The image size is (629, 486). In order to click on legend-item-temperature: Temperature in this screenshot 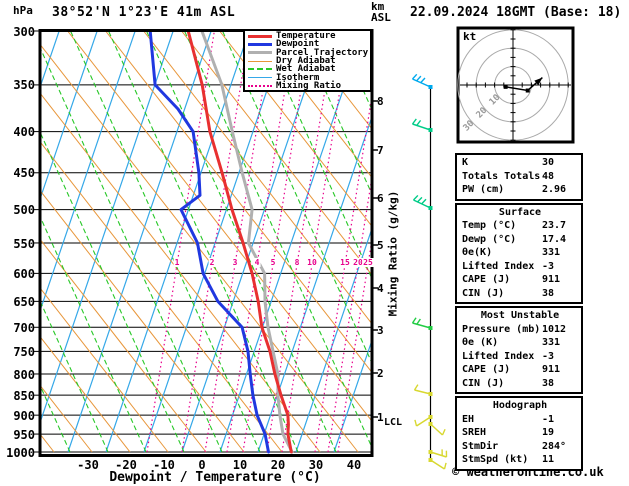, I will do `click(307, 36)`.